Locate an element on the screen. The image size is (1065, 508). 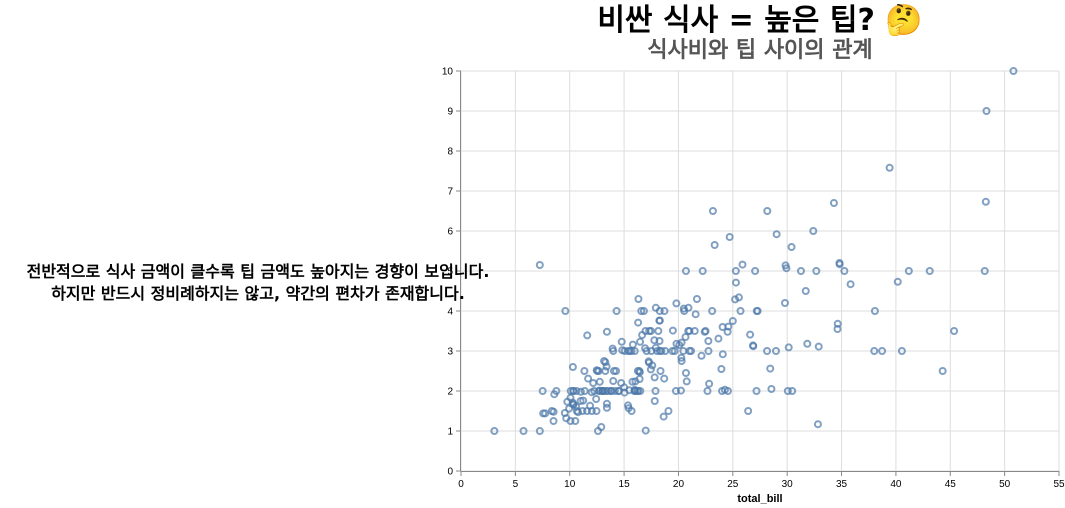
x-tick-label: 35 is located at coordinates (842, 484).